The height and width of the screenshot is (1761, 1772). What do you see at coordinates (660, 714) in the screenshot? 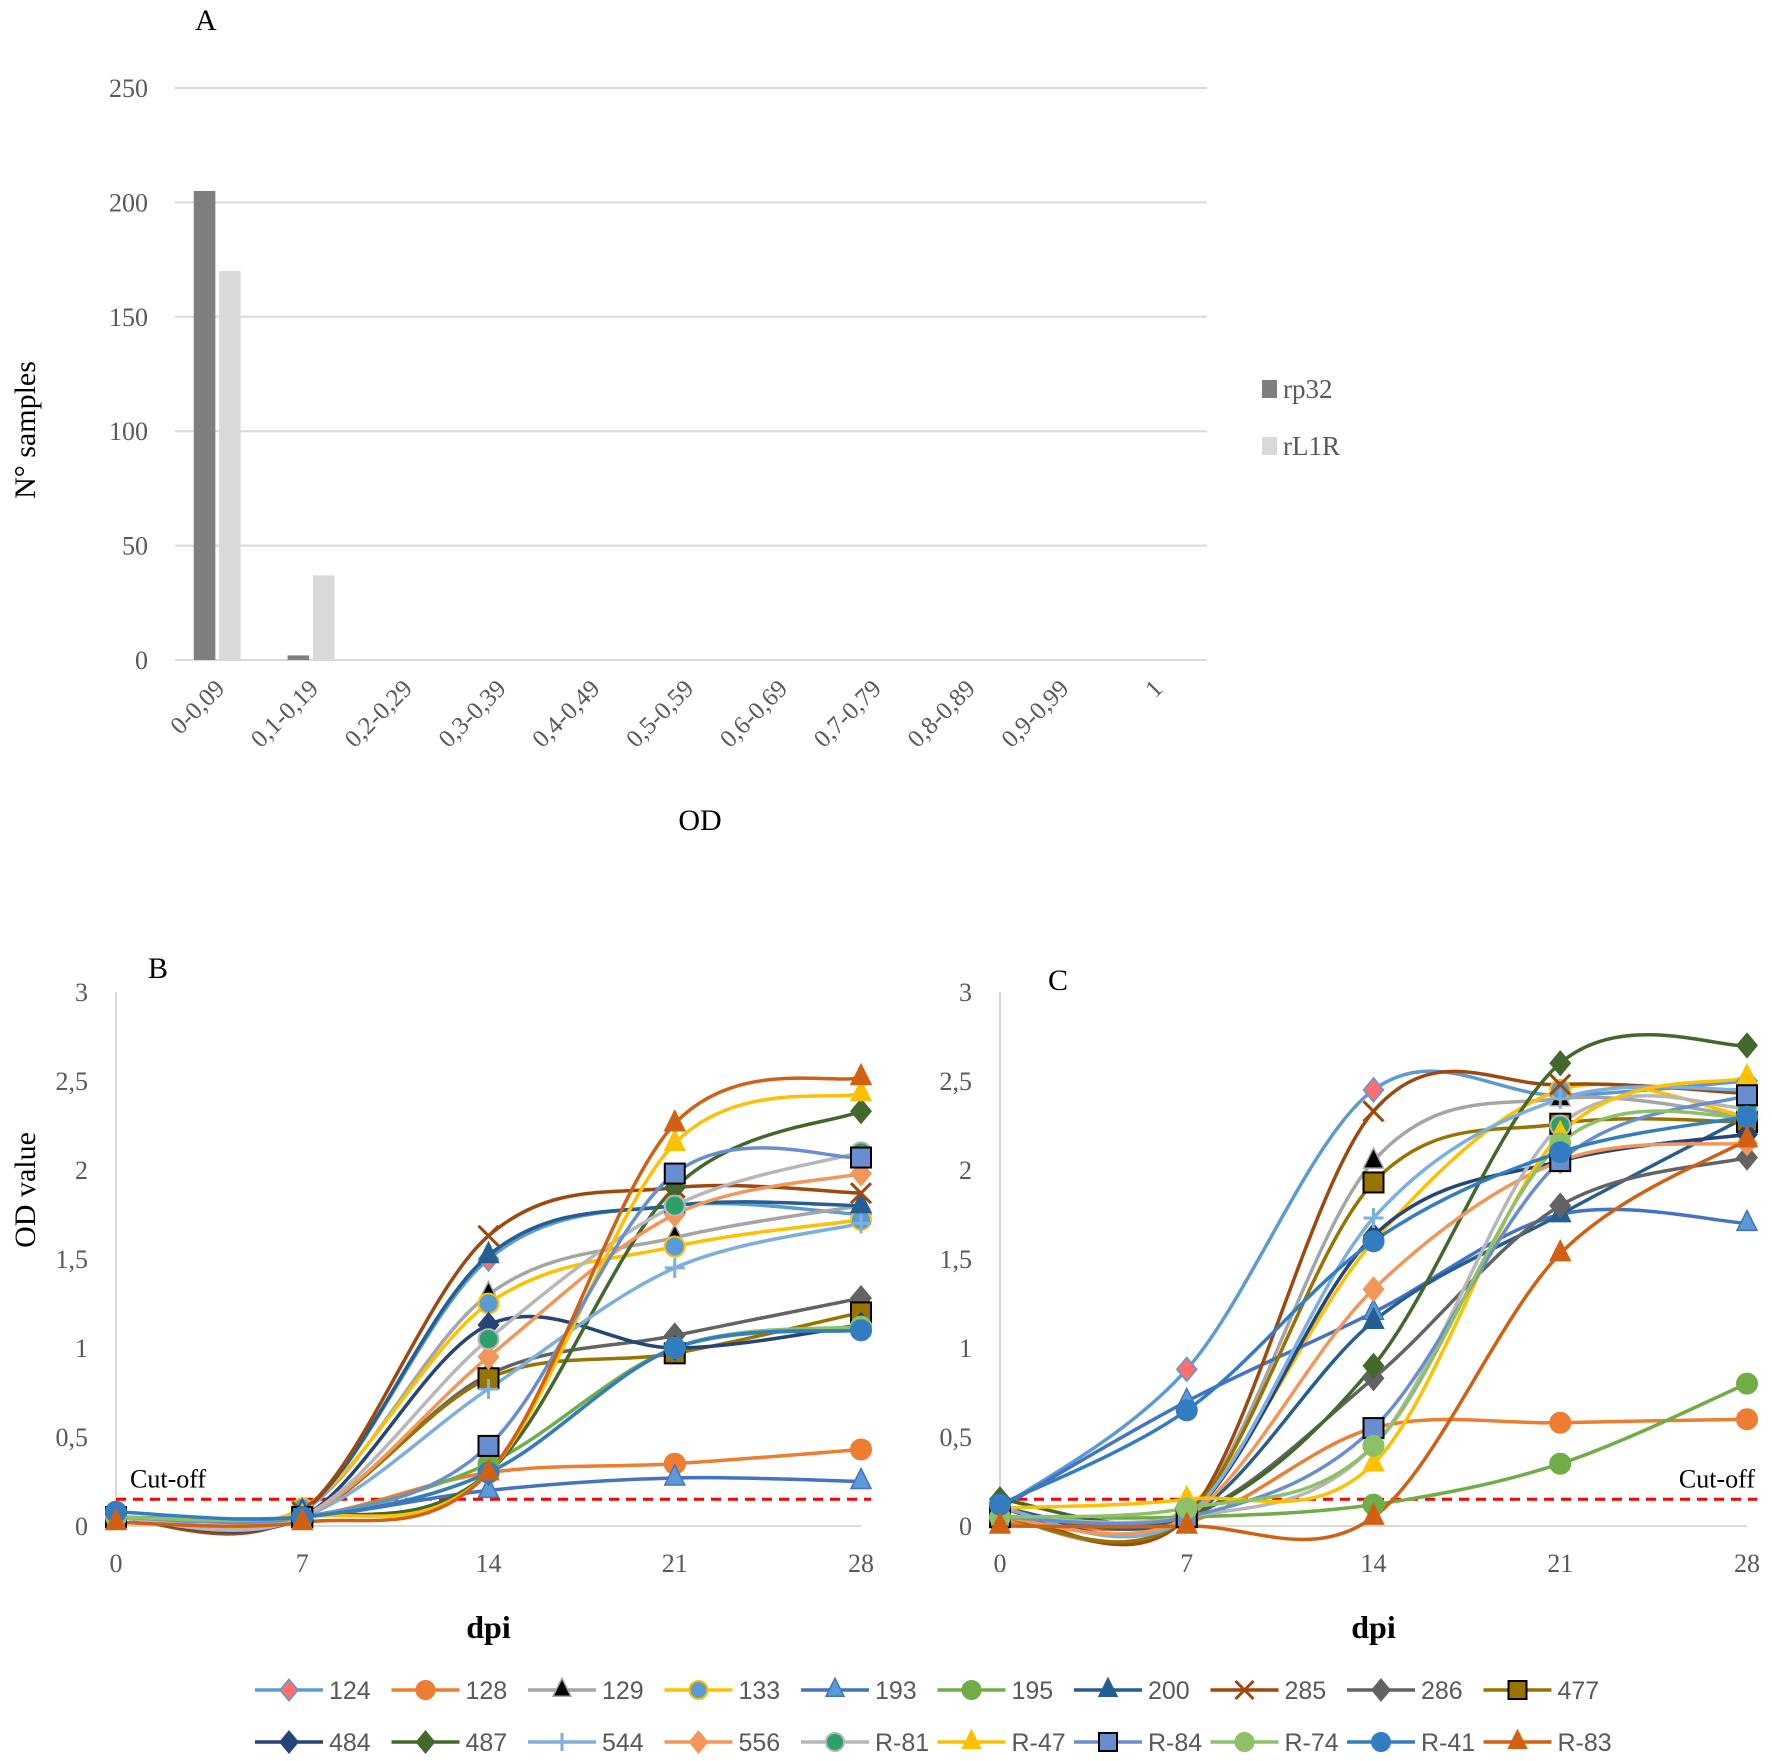
I see `x-tick-label: 0,5-0,59` at bounding box center [660, 714].